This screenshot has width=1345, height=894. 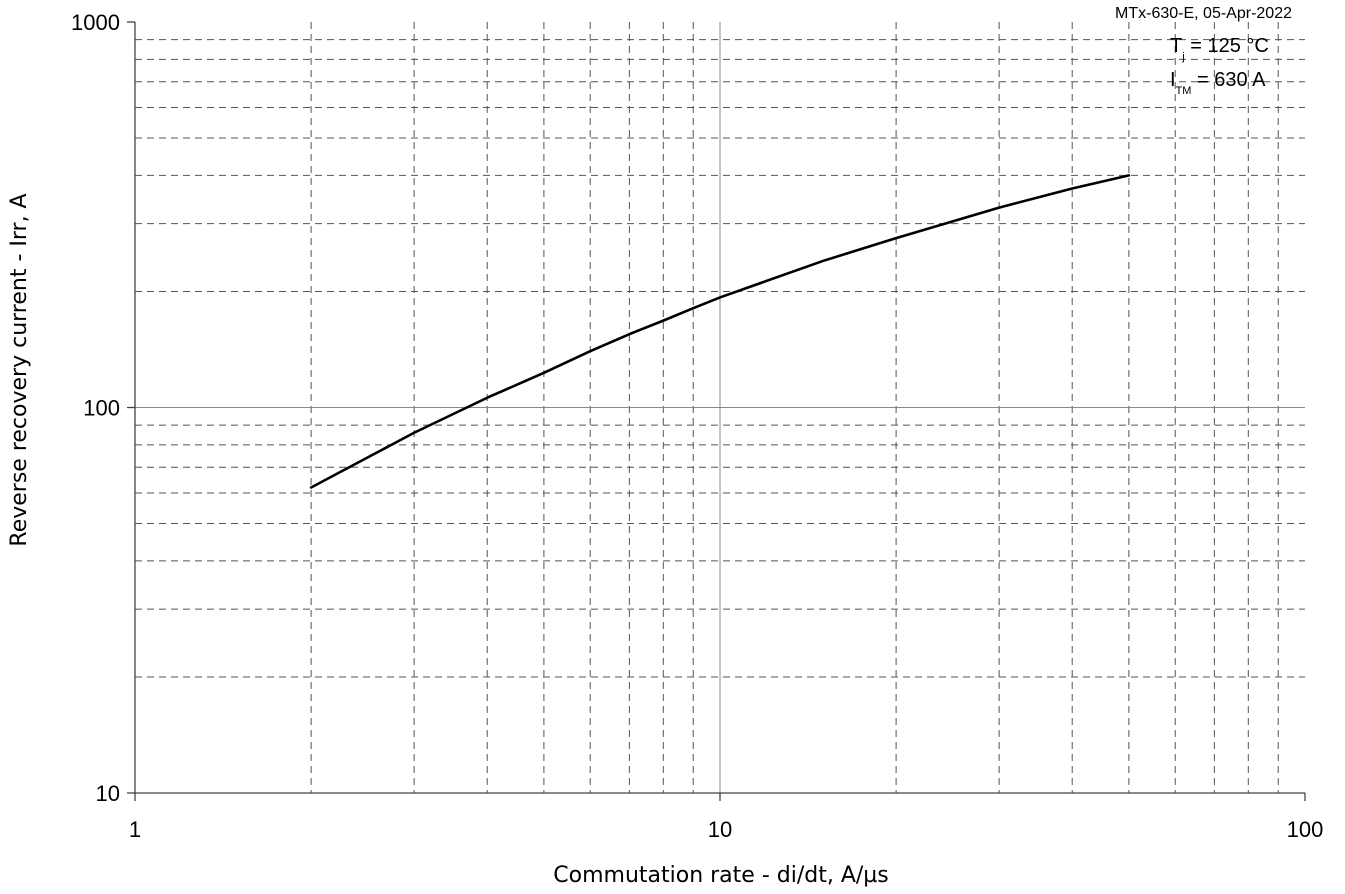 What do you see at coordinates (19, 369) in the screenshot?
I see `y-axis-label: Reverse recovery current - Irr, A` at bounding box center [19, 369].